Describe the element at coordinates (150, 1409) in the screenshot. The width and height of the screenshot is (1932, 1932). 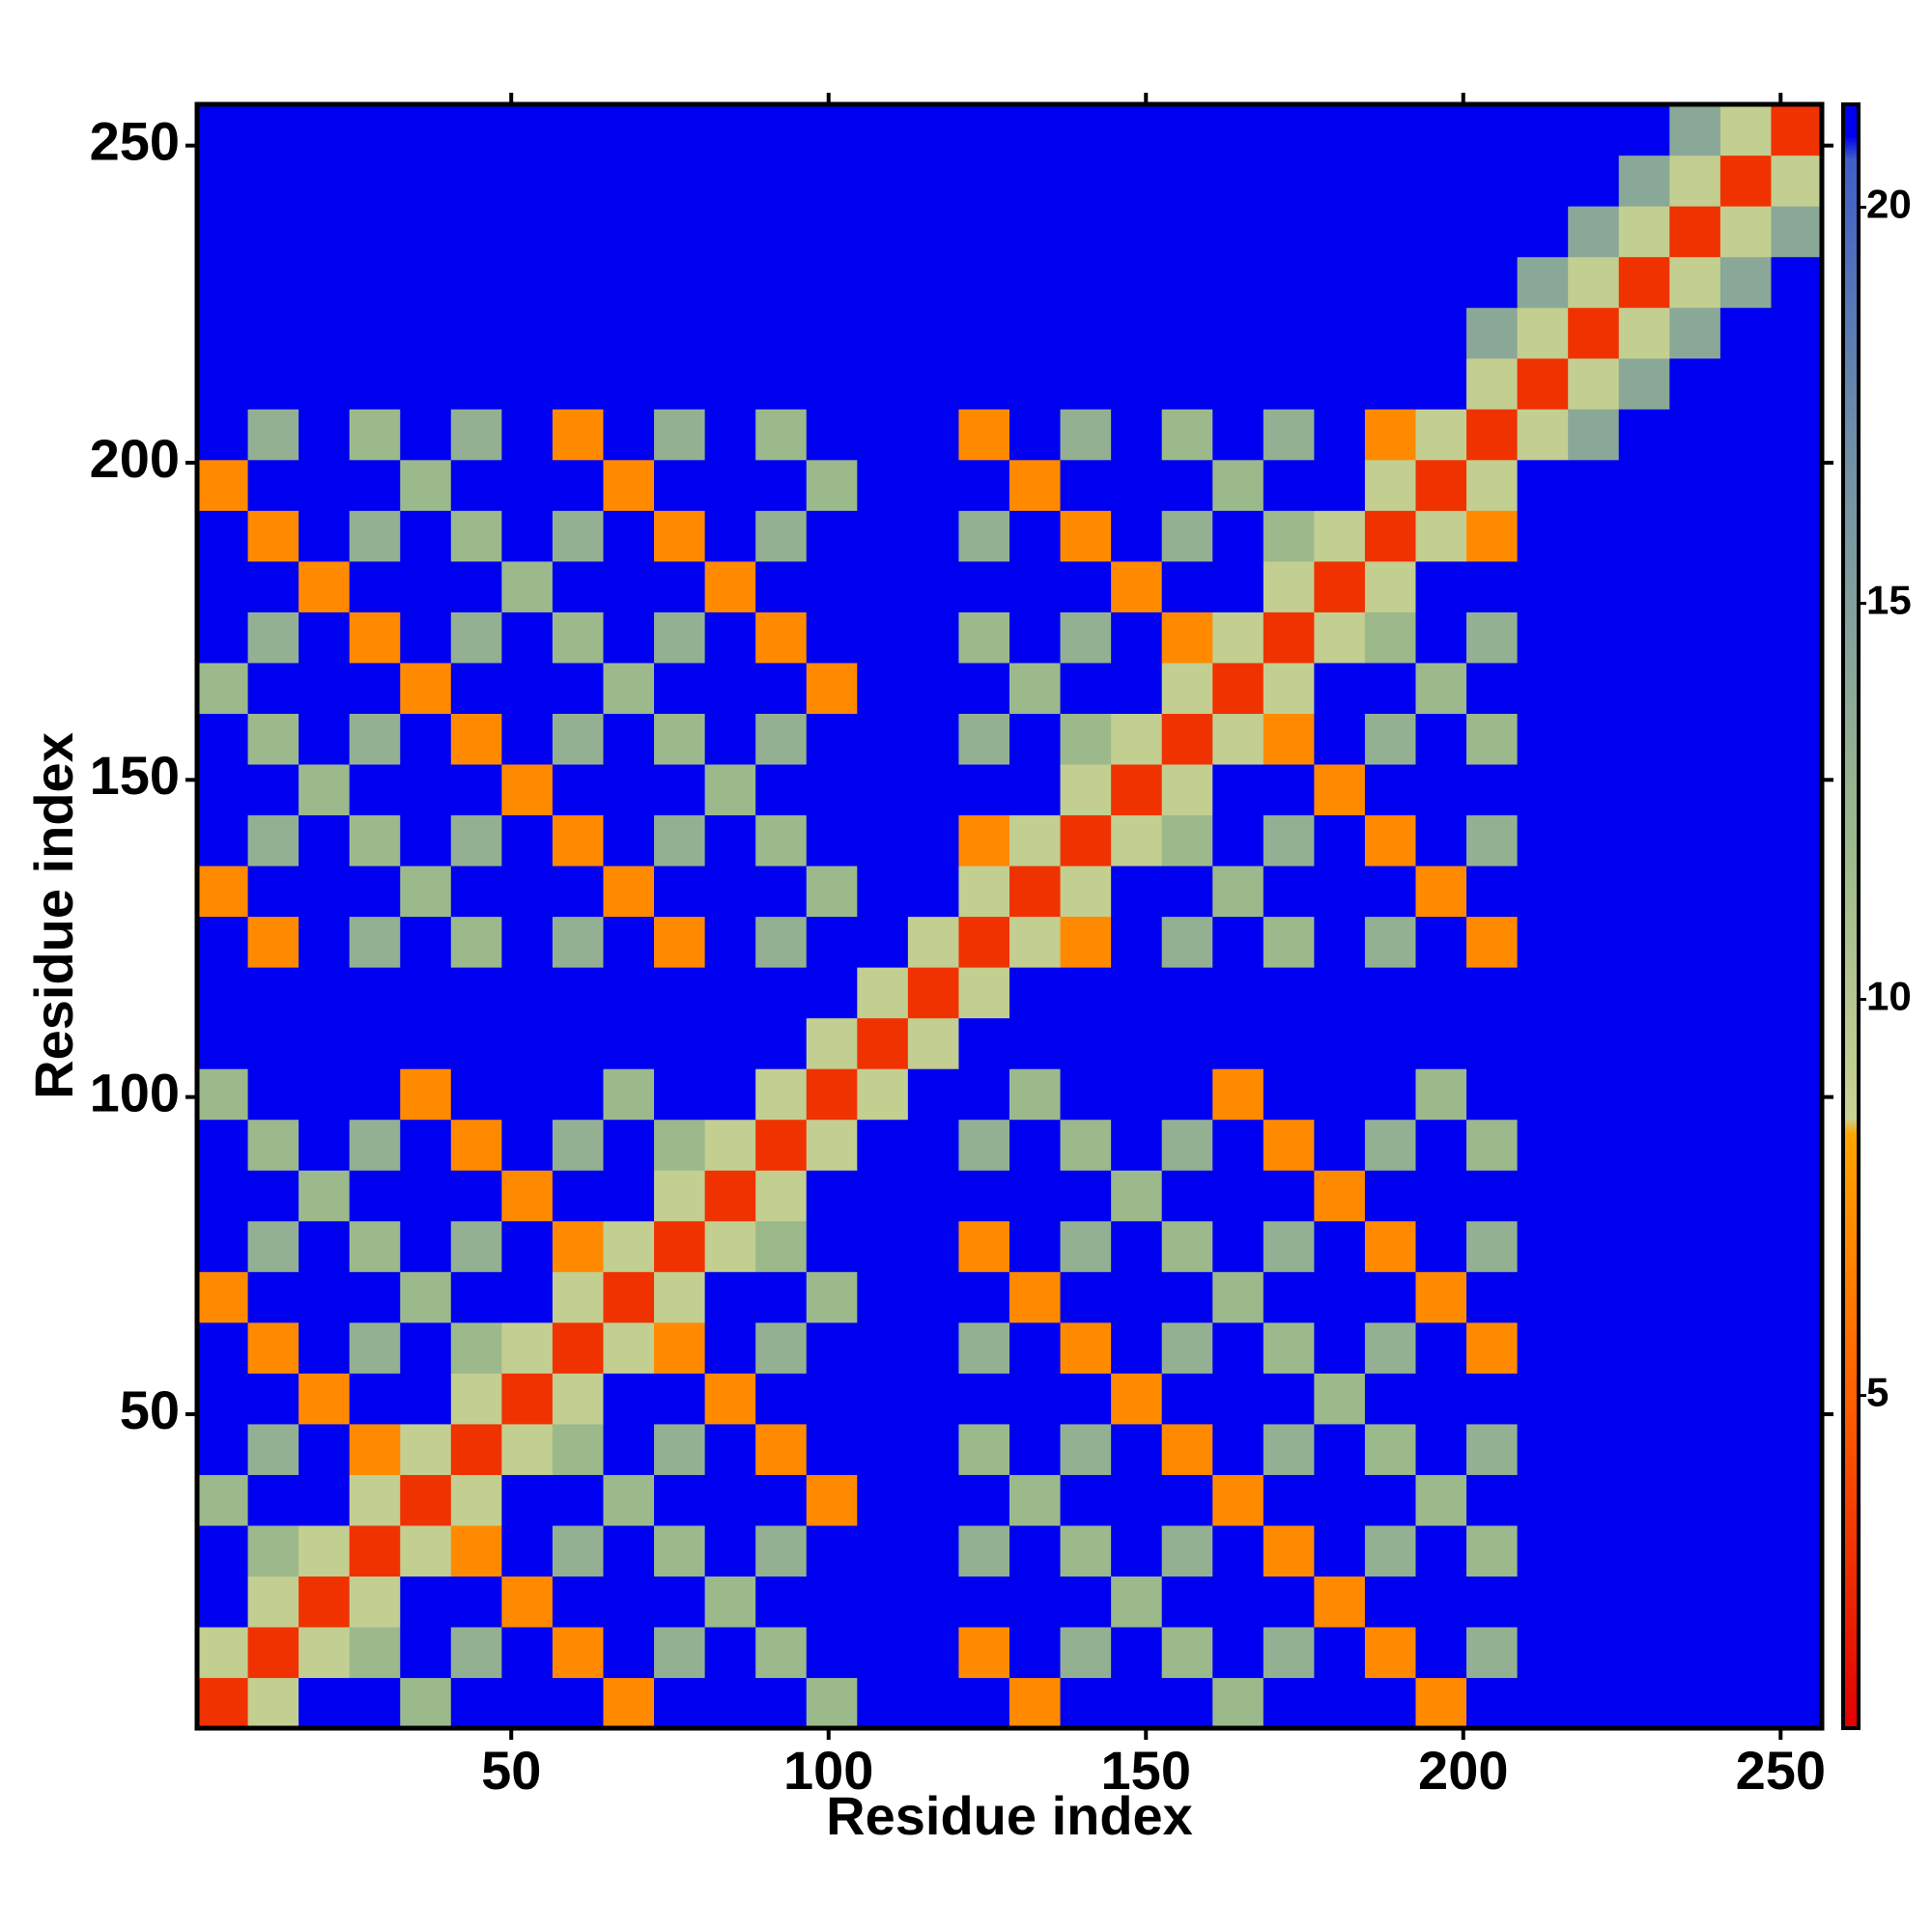
I see `y-tick-label: 50` at that location.